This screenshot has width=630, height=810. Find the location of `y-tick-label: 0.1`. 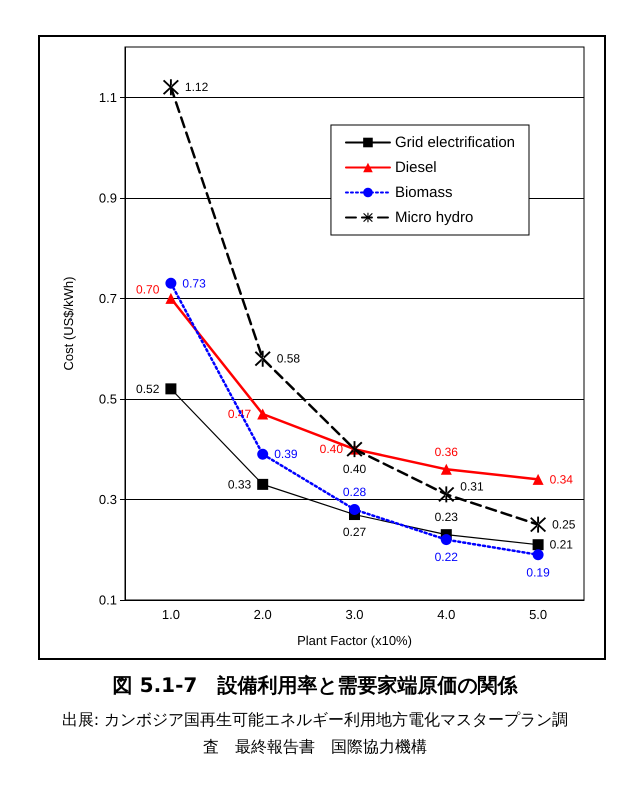

y-tick-label: 0.1 is located at coordinates (107, 600).